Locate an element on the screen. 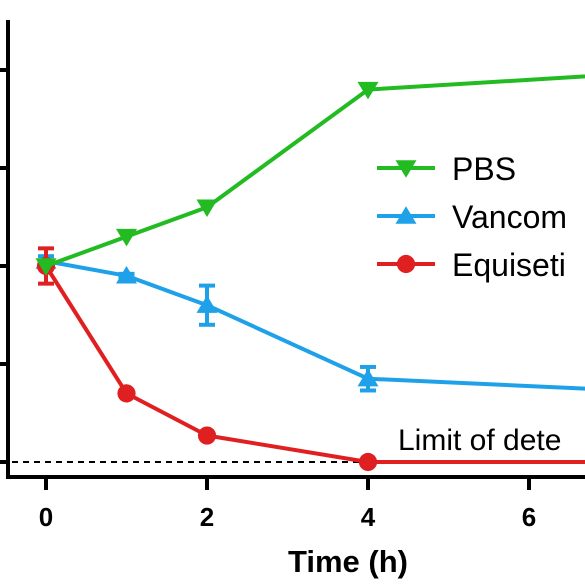 The width and height of the screenshot is (585, 585). limit-of-detection: Limit of dete is located at coordinates (298, 443).